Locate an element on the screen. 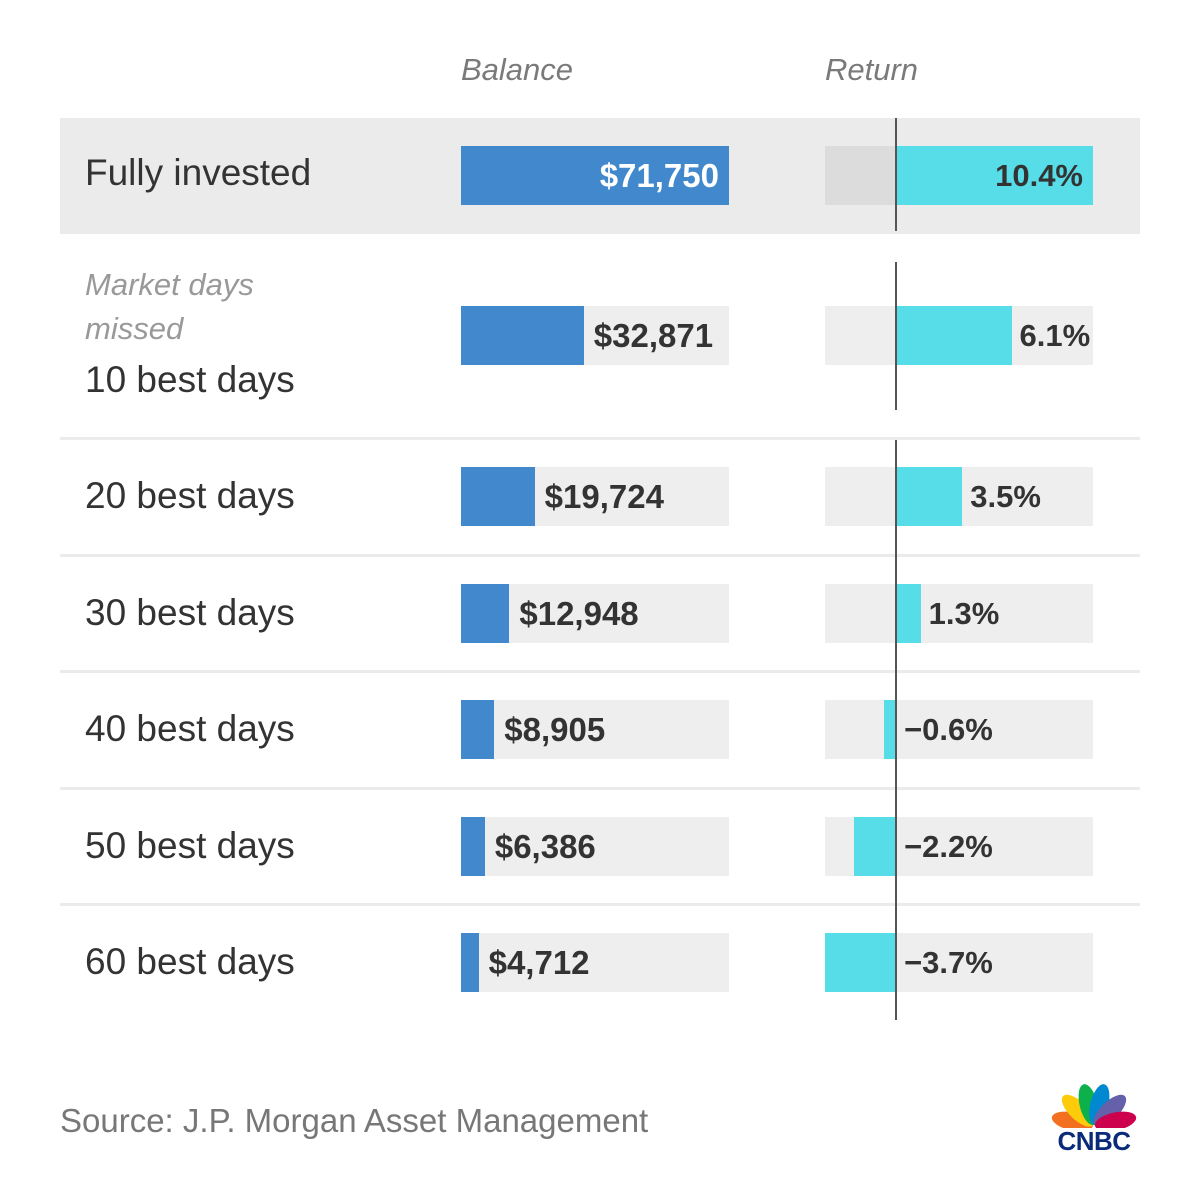  return-value-label: −0.6% is located at coordinates (948, 729).